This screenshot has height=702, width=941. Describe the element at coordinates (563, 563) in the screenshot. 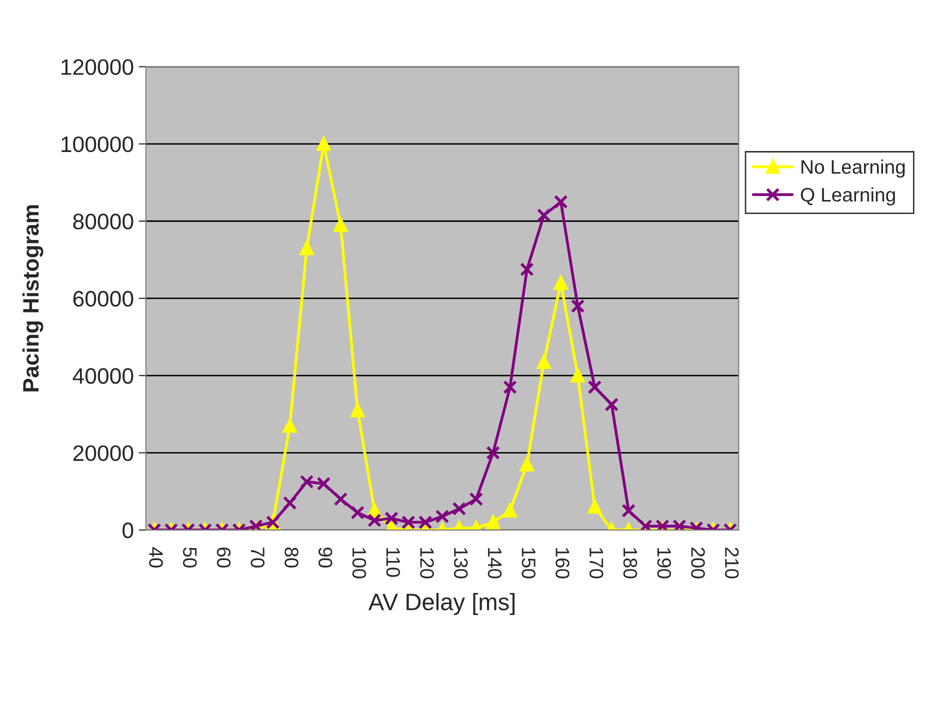

I see `x-tick-label: 160` at that location.